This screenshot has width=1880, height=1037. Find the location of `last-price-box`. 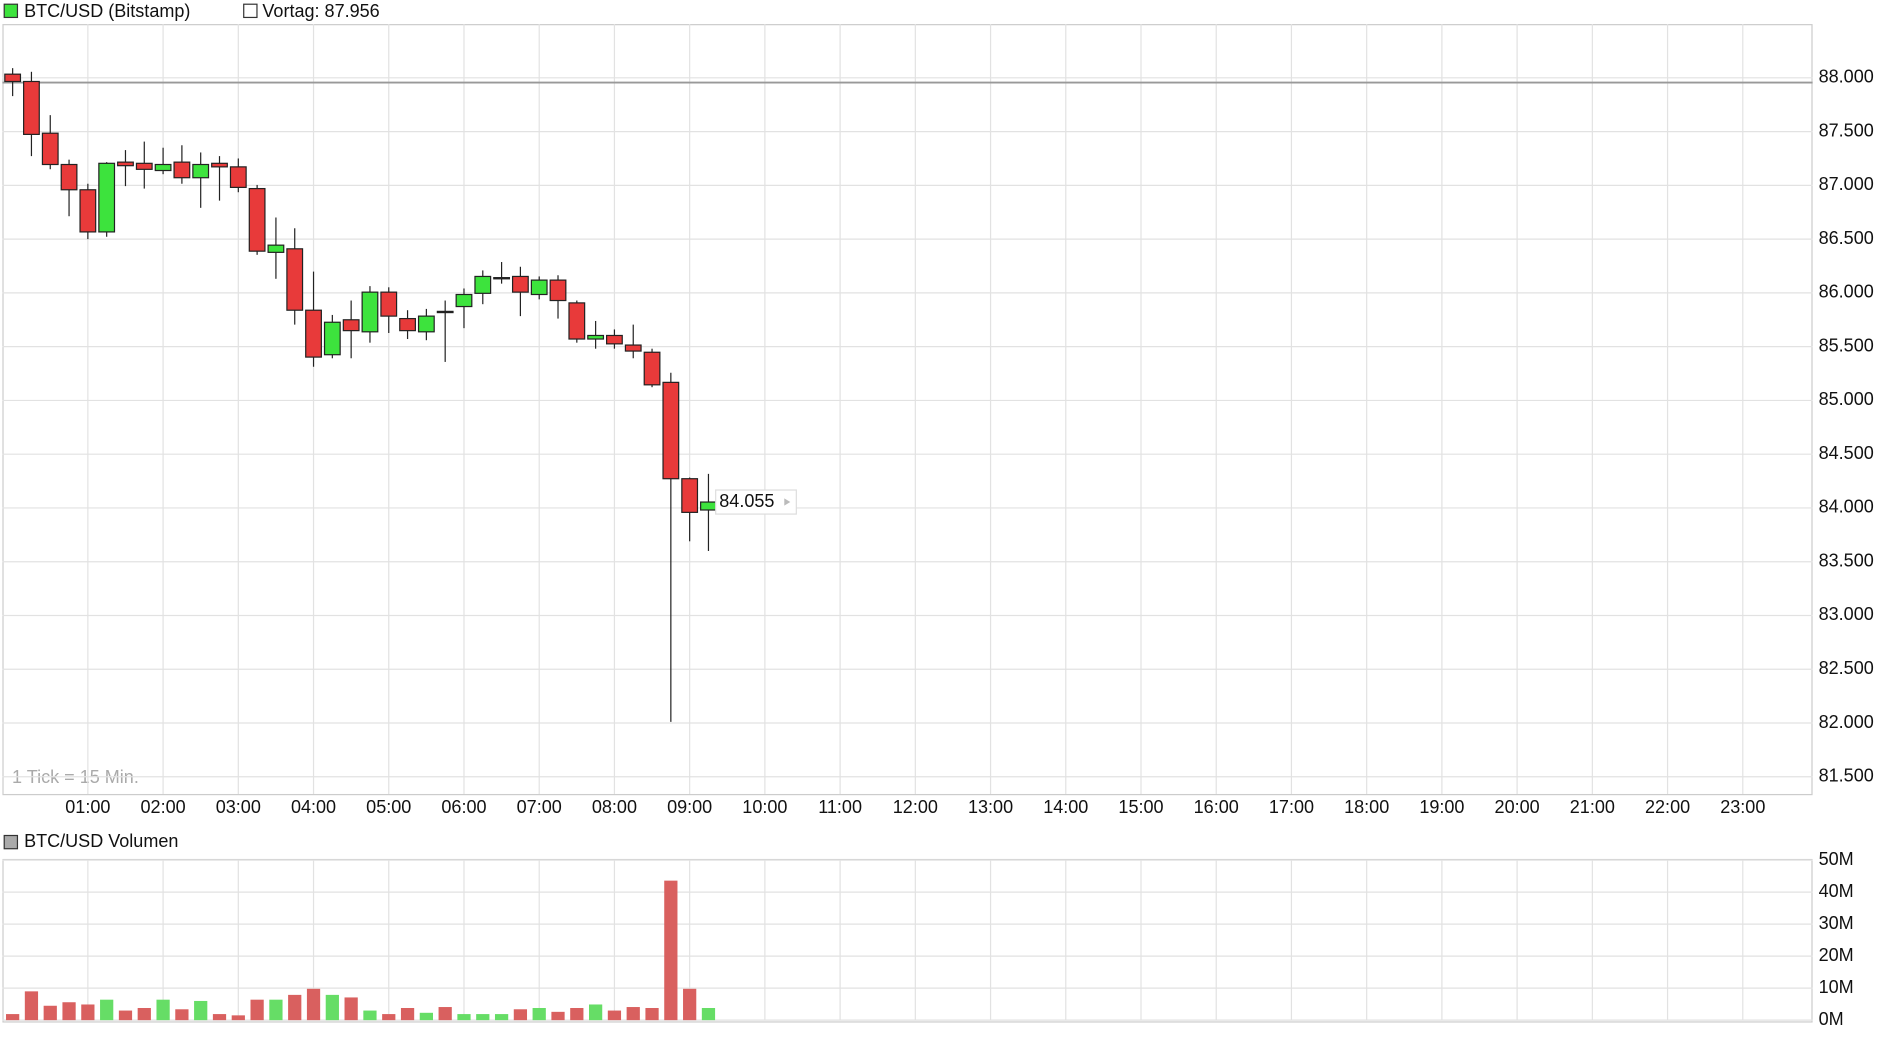

last-price-box is located at coordinates (756, 502).